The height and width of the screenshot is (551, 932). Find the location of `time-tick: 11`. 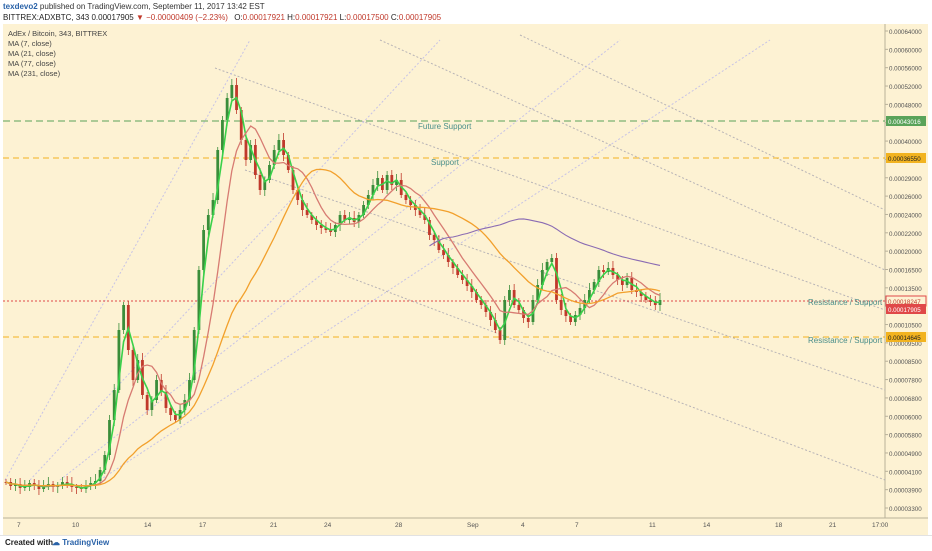

time-tick: 11 is located at coordinates (652, 525).